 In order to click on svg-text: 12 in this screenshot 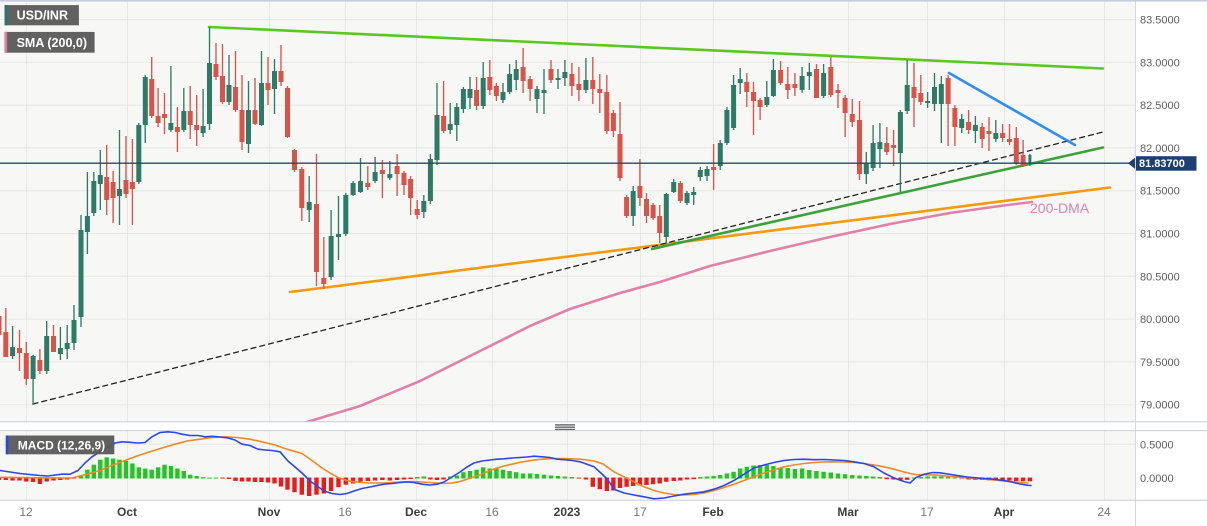, I will do `click(26, 512)`.